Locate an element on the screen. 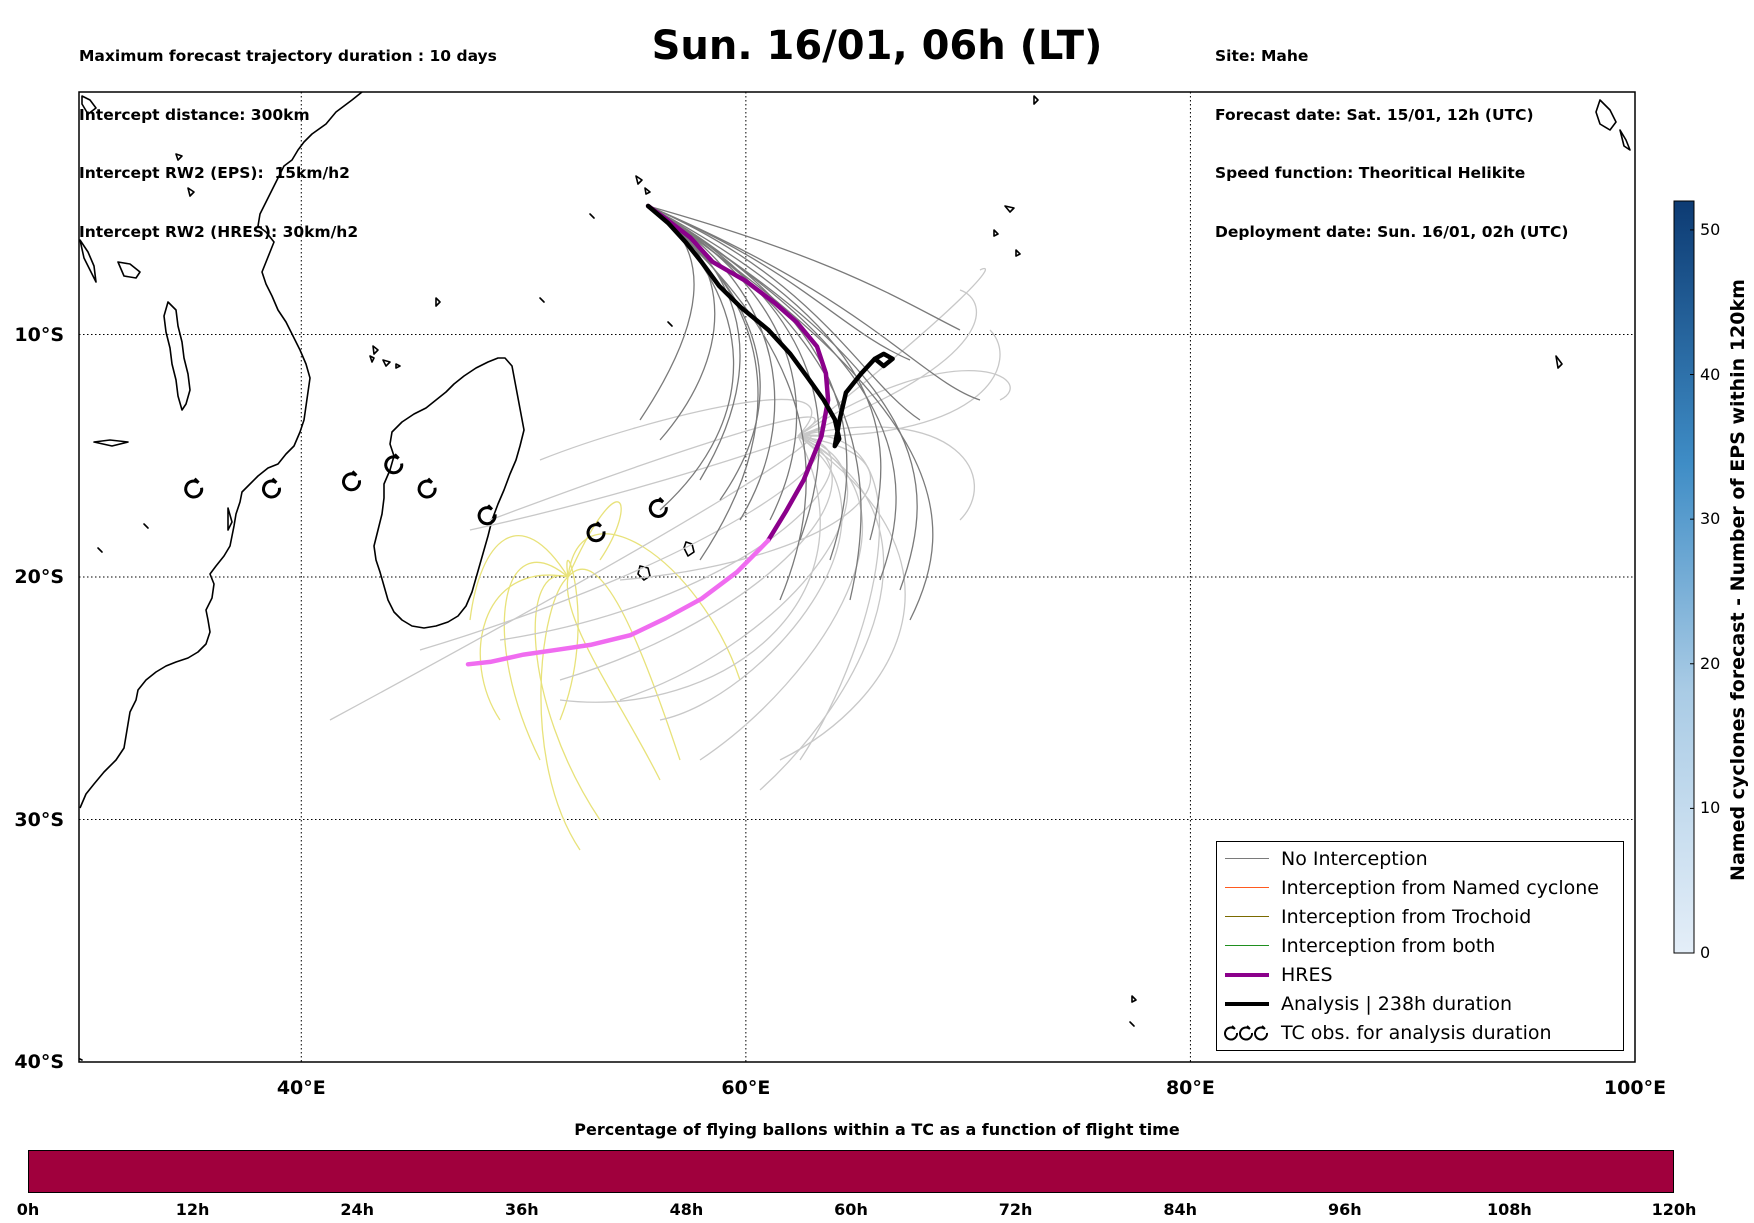 This screenshot has width=1754, height=1223. analysis-track is located at coordinates (770, 326).